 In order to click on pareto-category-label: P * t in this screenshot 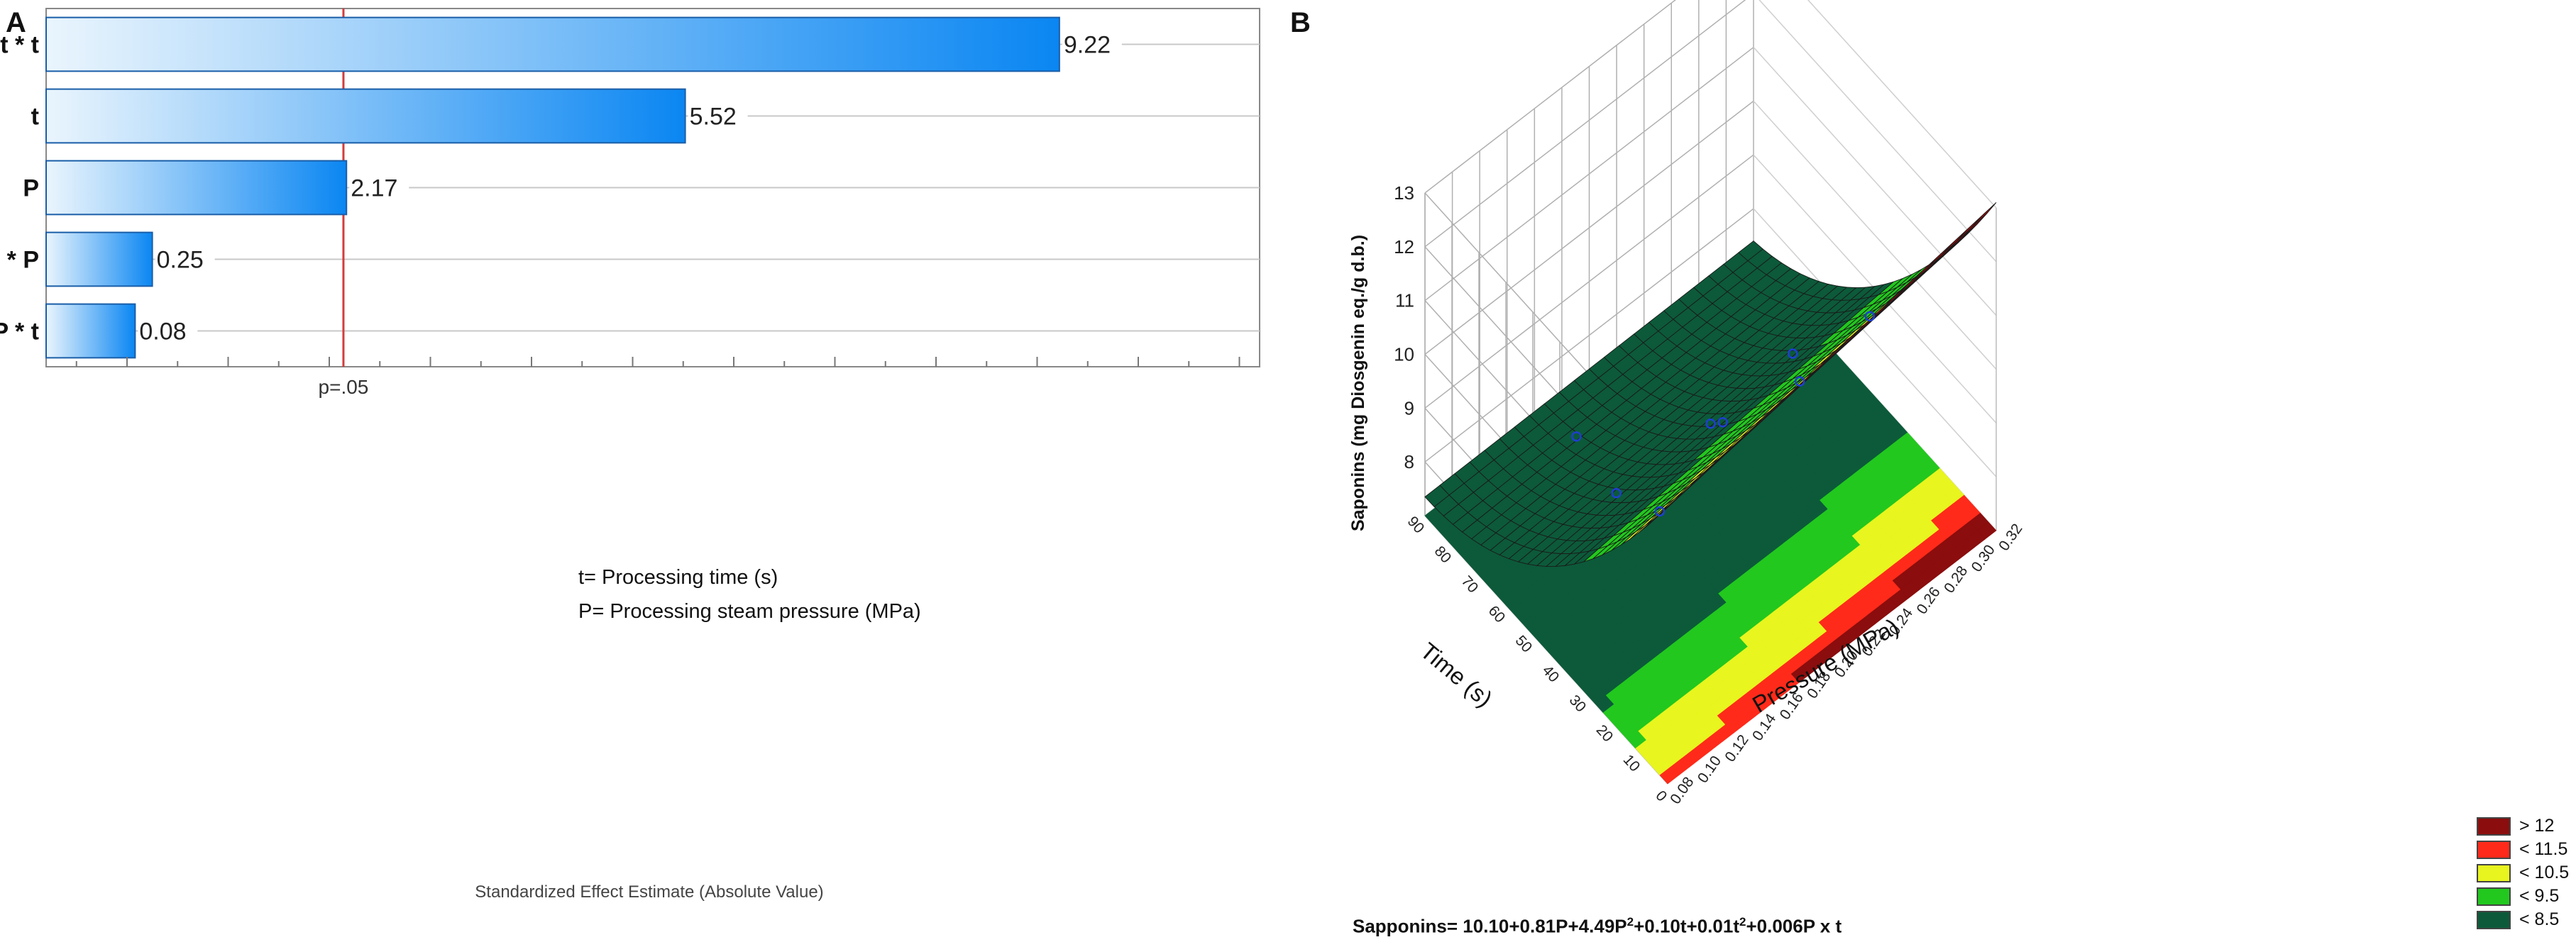, I will do `click(19, 332)`.